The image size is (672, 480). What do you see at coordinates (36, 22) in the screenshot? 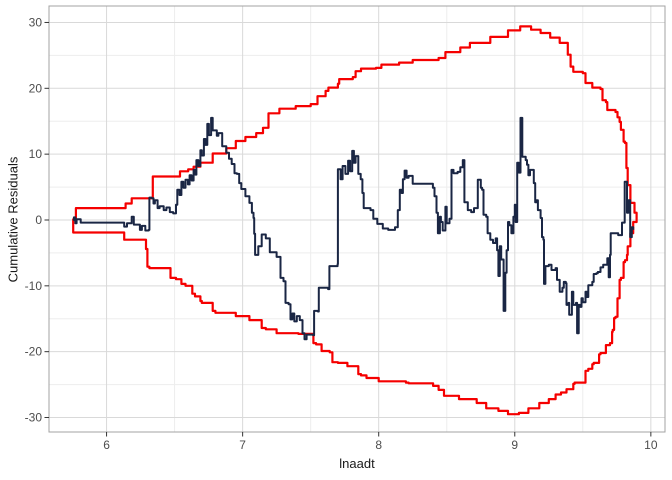
I see `y-tick-label: 30` at bounding box center [36, 22].